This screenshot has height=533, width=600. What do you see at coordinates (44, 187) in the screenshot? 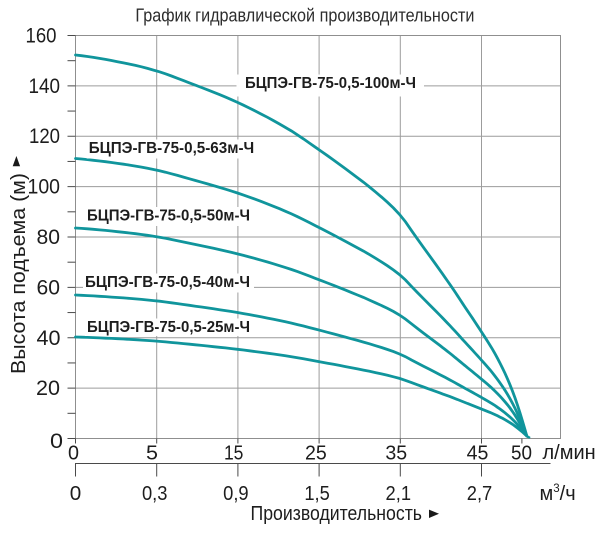
I see `svg-text: 100` at bounding box center [44, 187].